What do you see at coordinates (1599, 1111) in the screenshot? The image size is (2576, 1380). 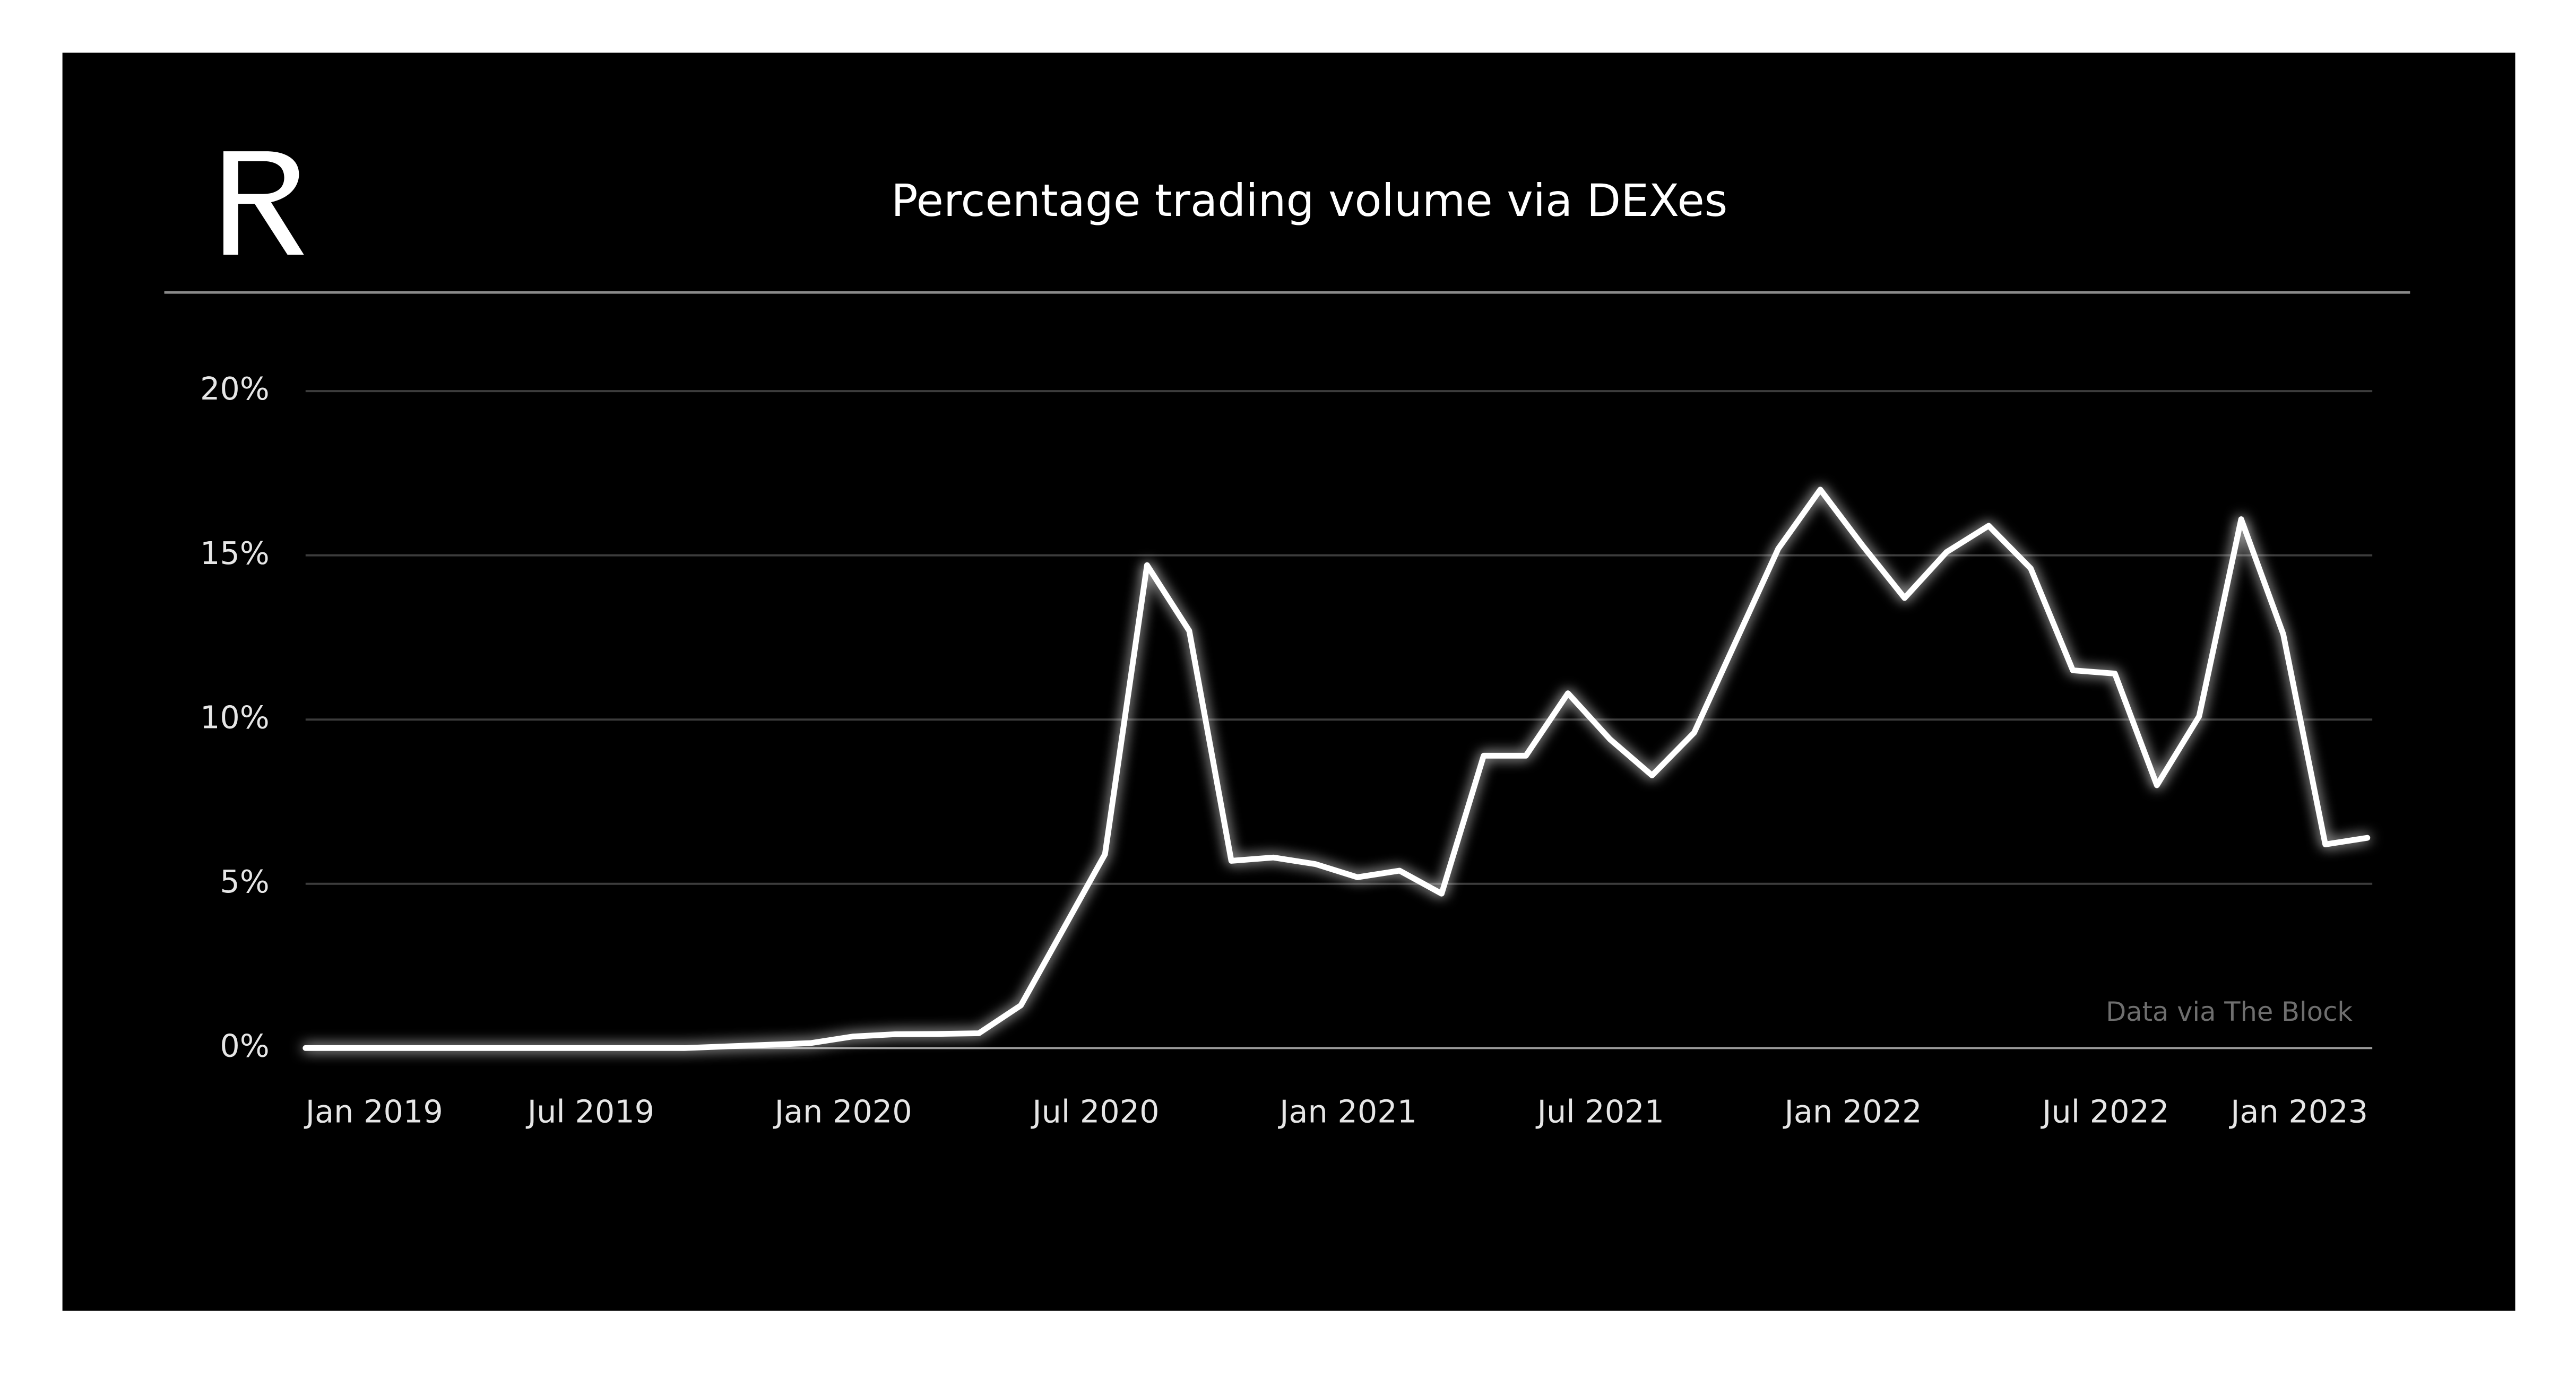 I see `x-tick-label: Jul 2021` at bounding box center [1599, 1111].